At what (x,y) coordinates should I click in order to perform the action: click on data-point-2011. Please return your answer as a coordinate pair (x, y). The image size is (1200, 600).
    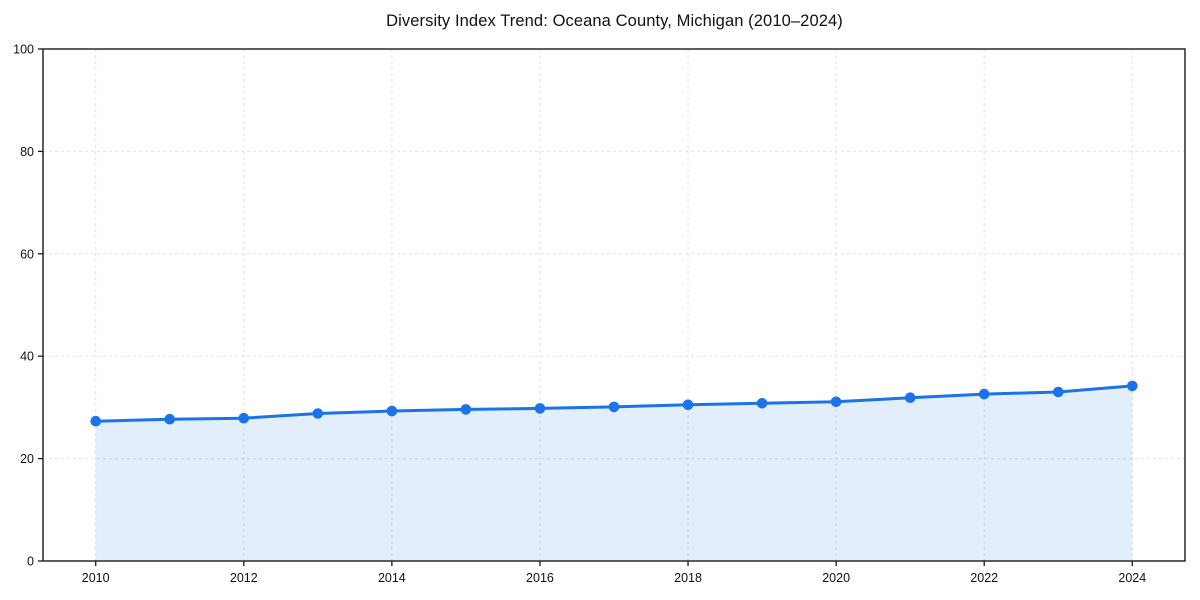
    Looking at the image, I should click on (169, 419).